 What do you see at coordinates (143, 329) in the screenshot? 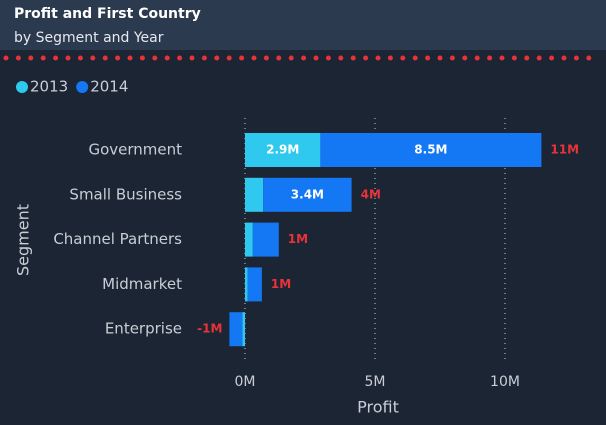
I see `y-tick-label: Enterprise` at bounding box center [143, 329].